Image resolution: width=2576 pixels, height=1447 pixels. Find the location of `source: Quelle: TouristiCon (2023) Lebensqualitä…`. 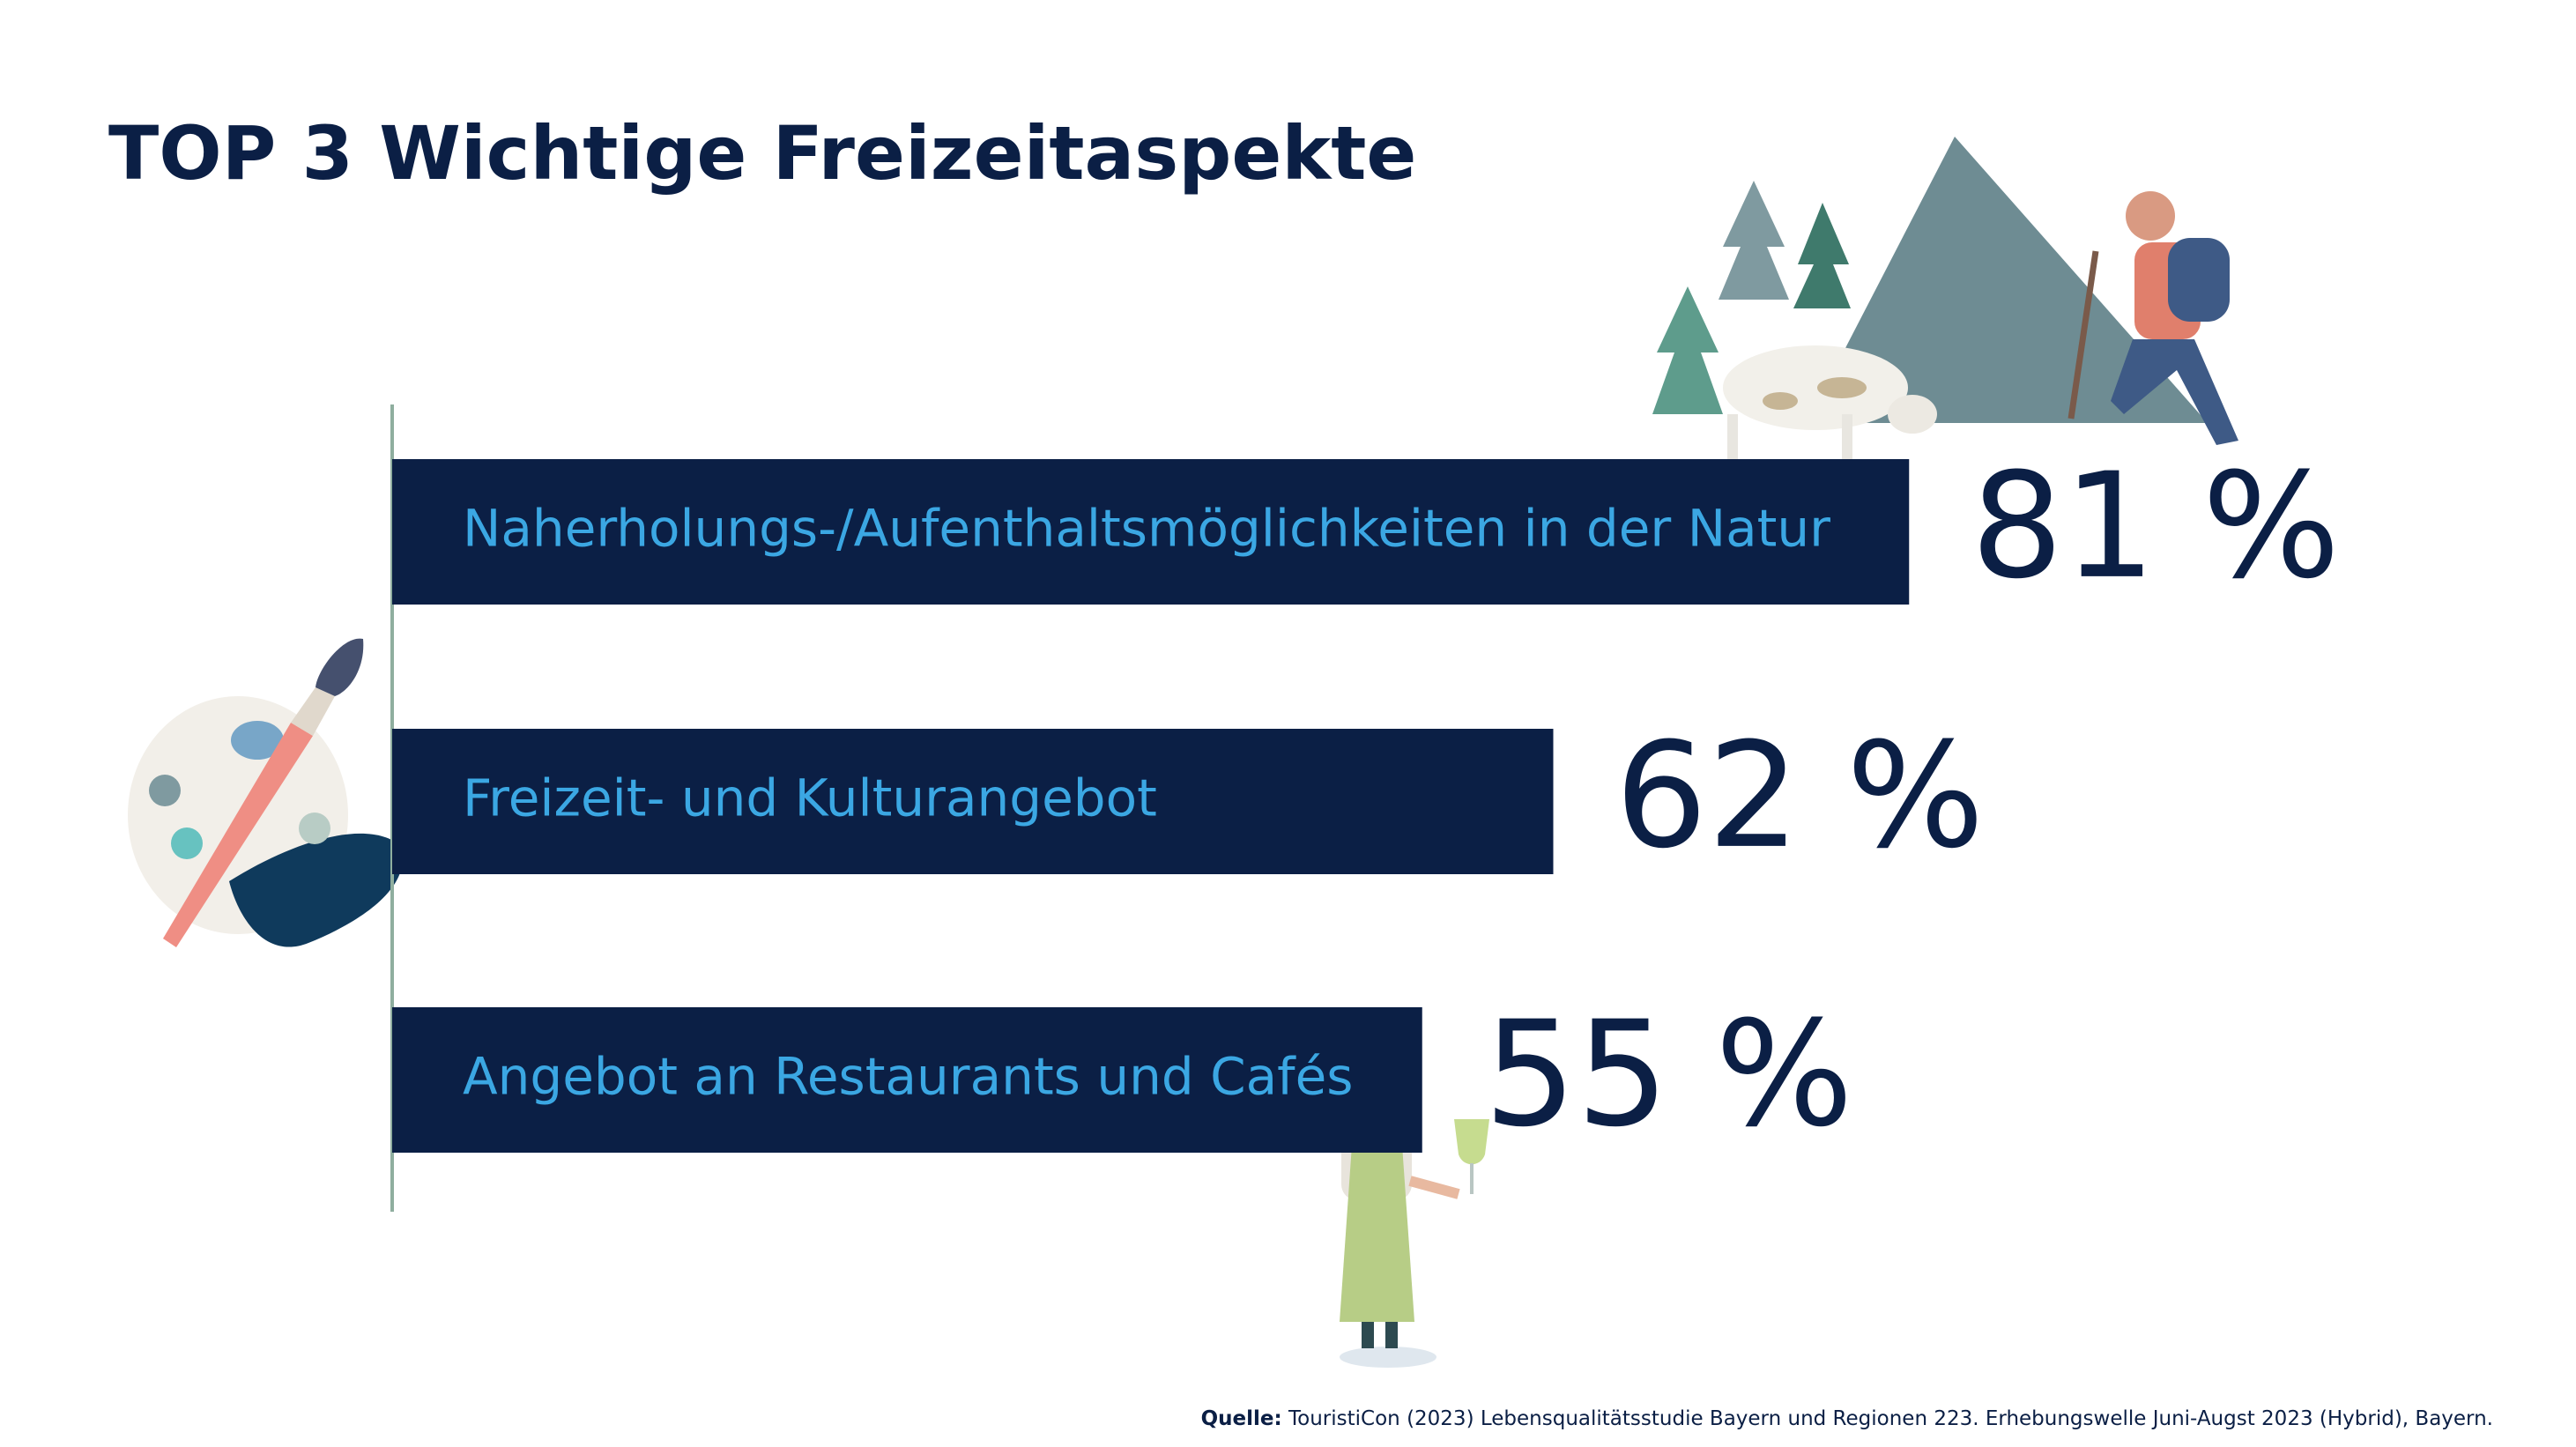

source: Quelle: TouristiCon (2023) Lebensqualitä… is located at coordinates (1847, 1418).